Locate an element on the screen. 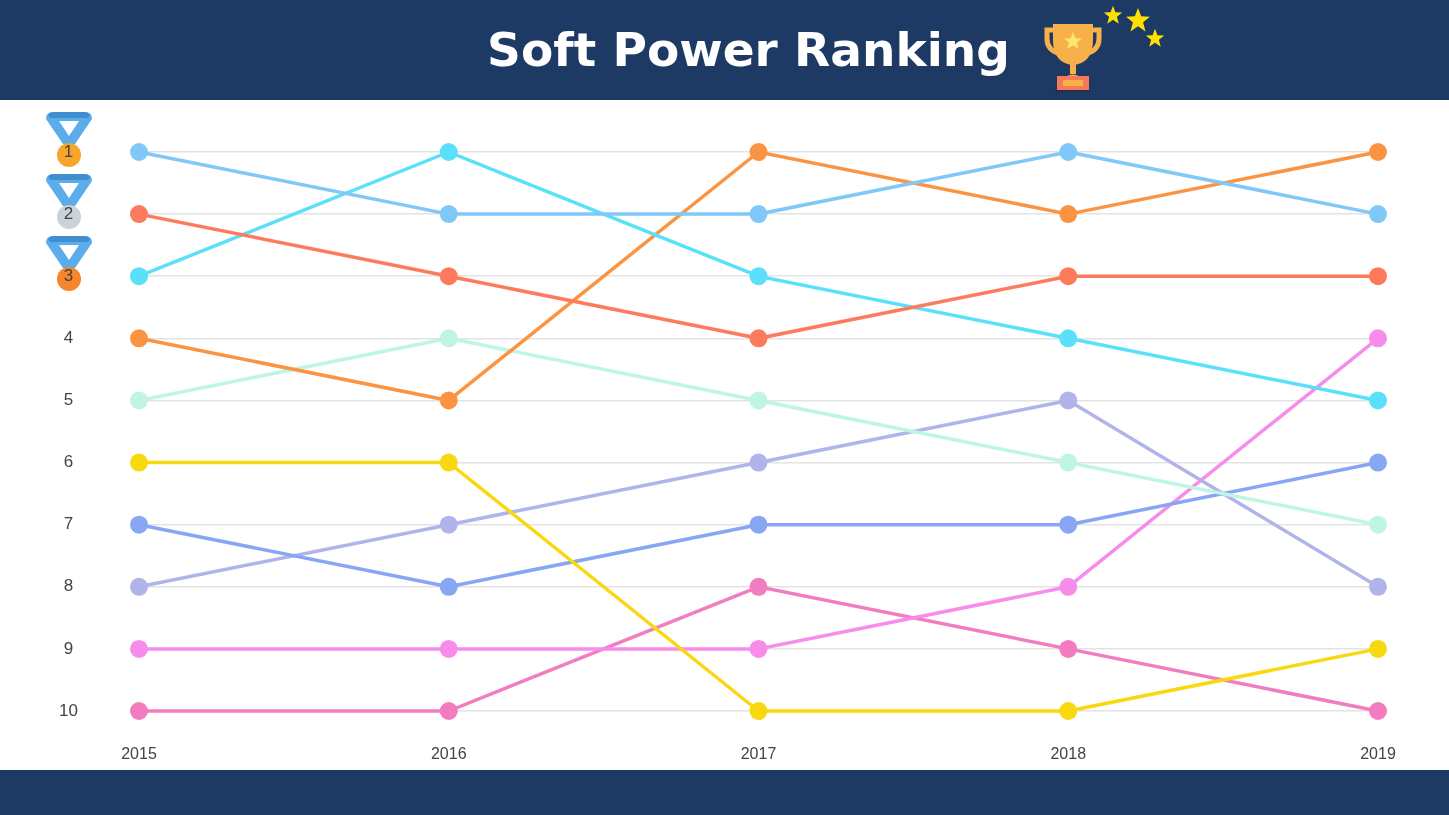  y-tick-label: 5 is located at coordinates (68, 400).